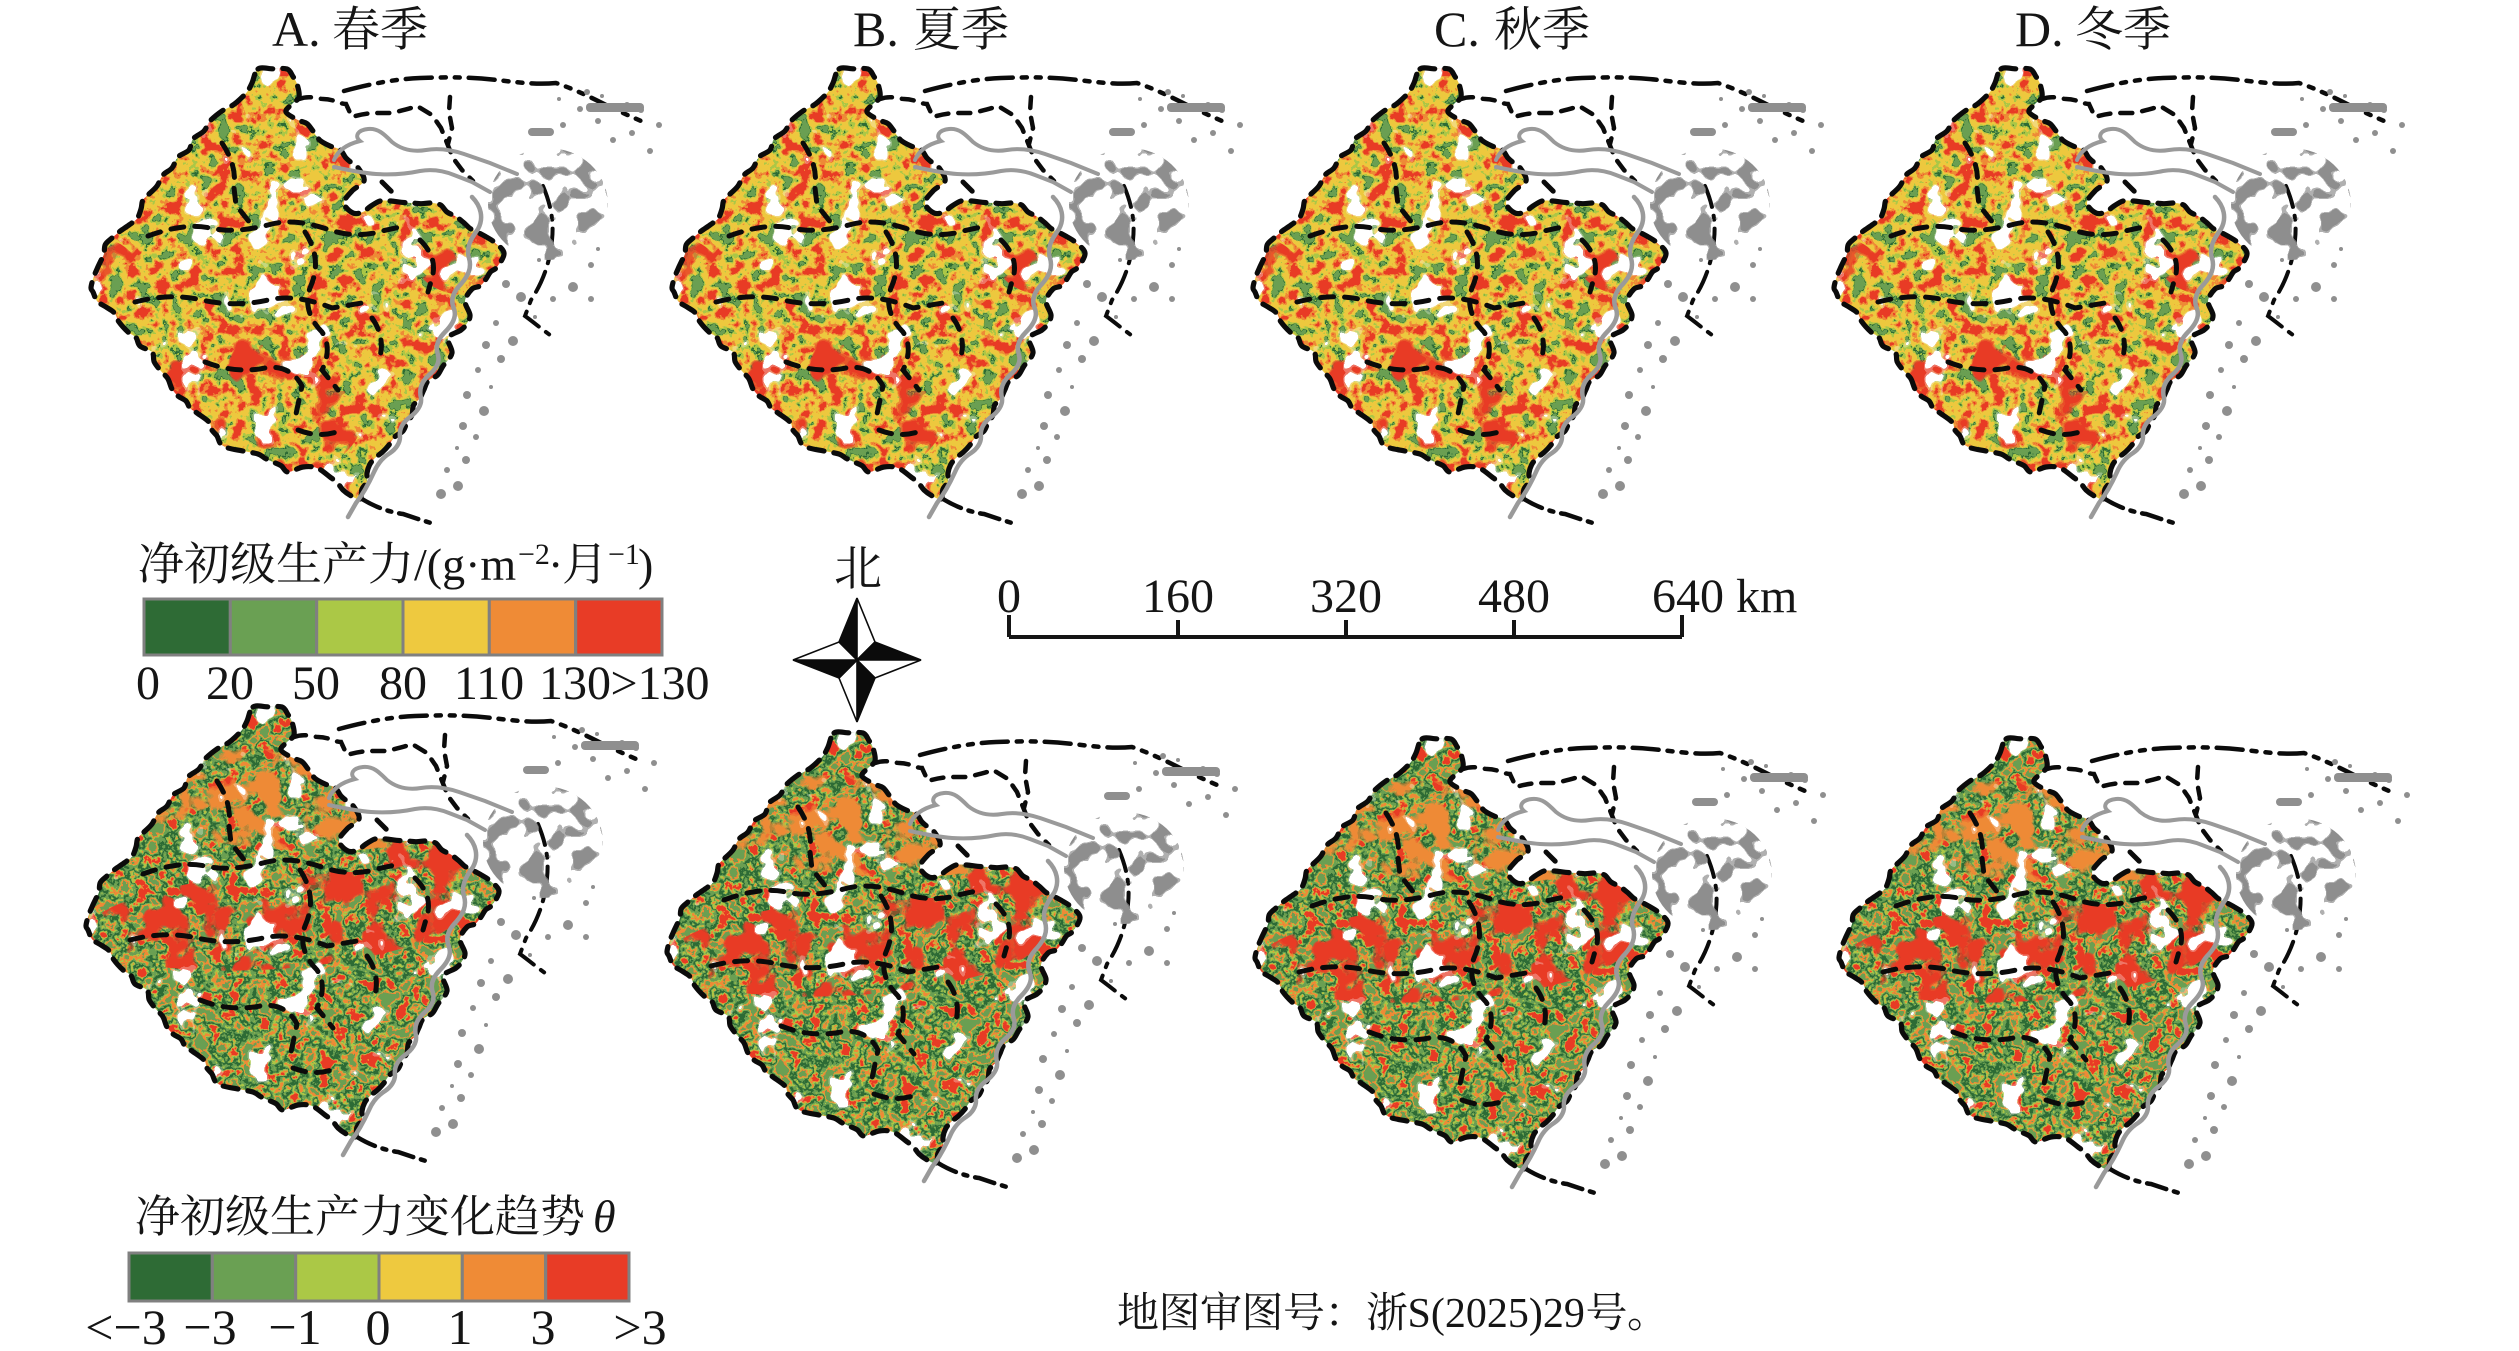 The height and width of the screenshot is (1351, 2519). Describe the element at coordinates (460, 1325) in the screenshot. I see `svg-text: 1` at that location.